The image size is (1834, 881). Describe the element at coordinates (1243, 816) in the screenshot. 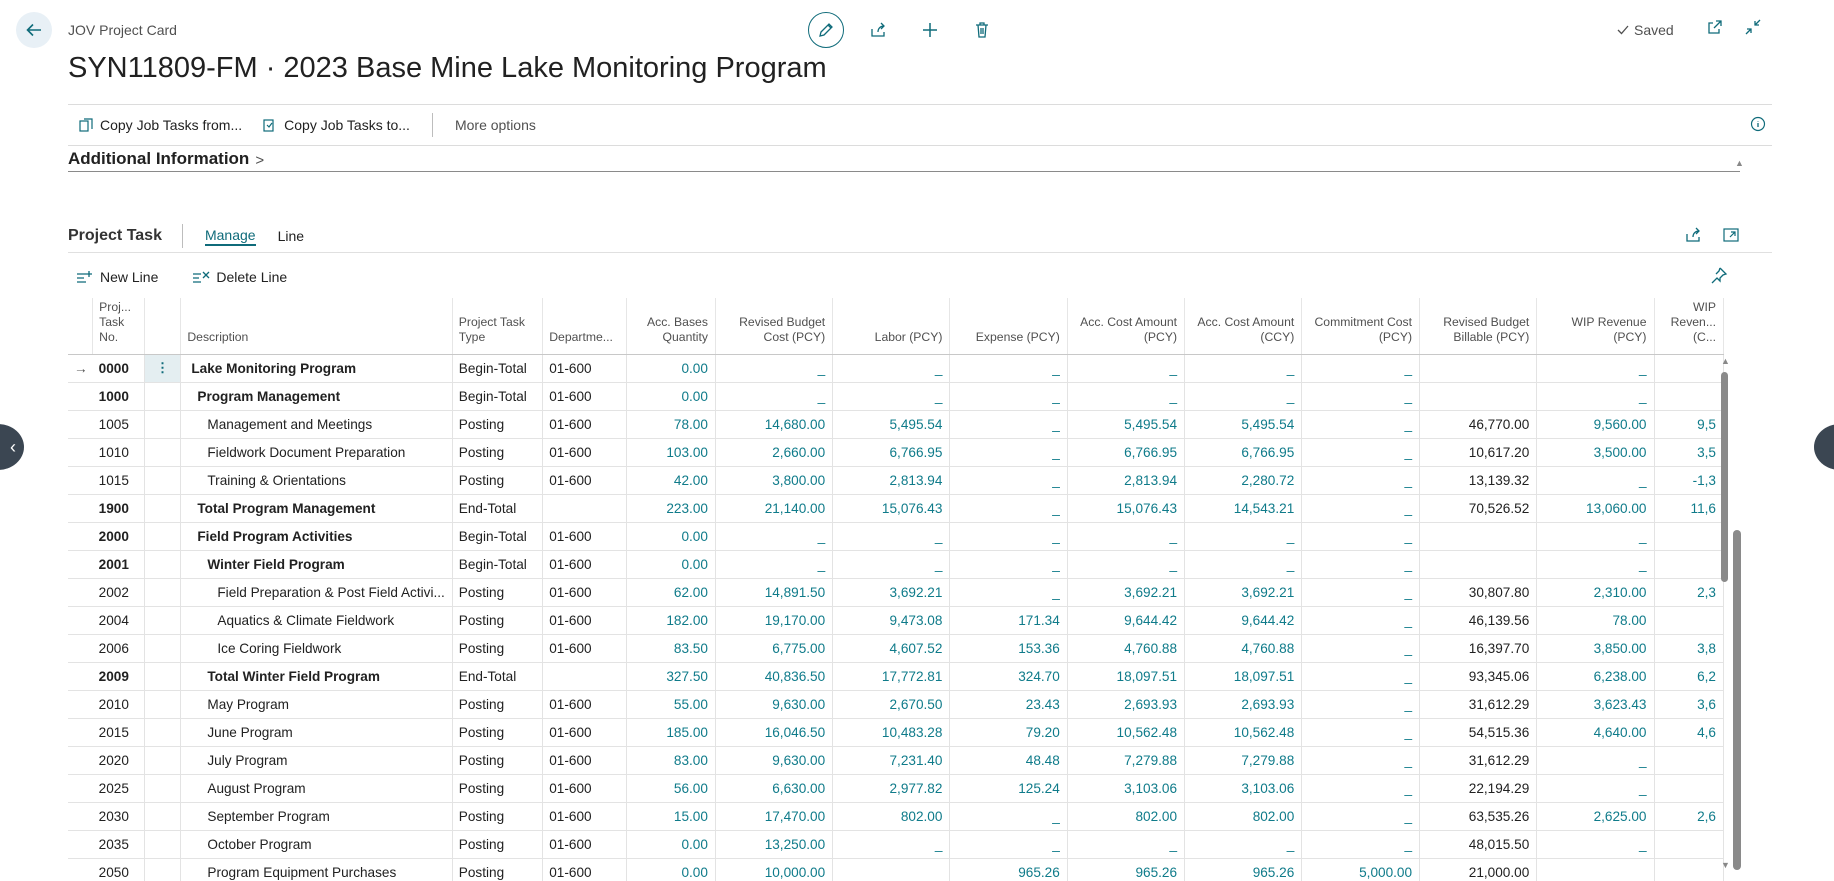

I see `cell-acc-ccy: 802.00` at that location.